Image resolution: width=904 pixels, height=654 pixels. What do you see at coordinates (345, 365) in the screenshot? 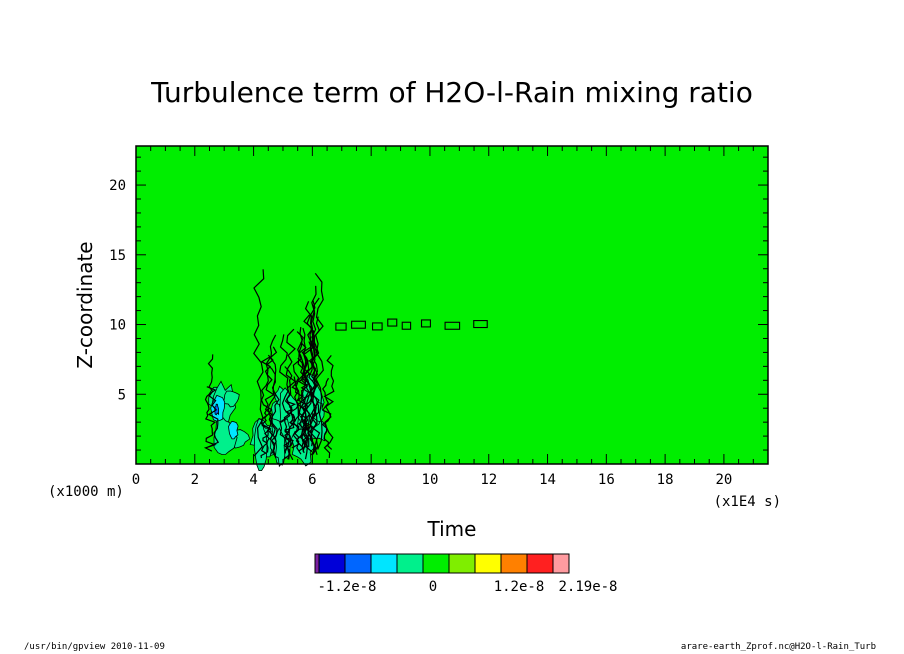
I see `contour-line-layer` at bounding box center [345, 365].